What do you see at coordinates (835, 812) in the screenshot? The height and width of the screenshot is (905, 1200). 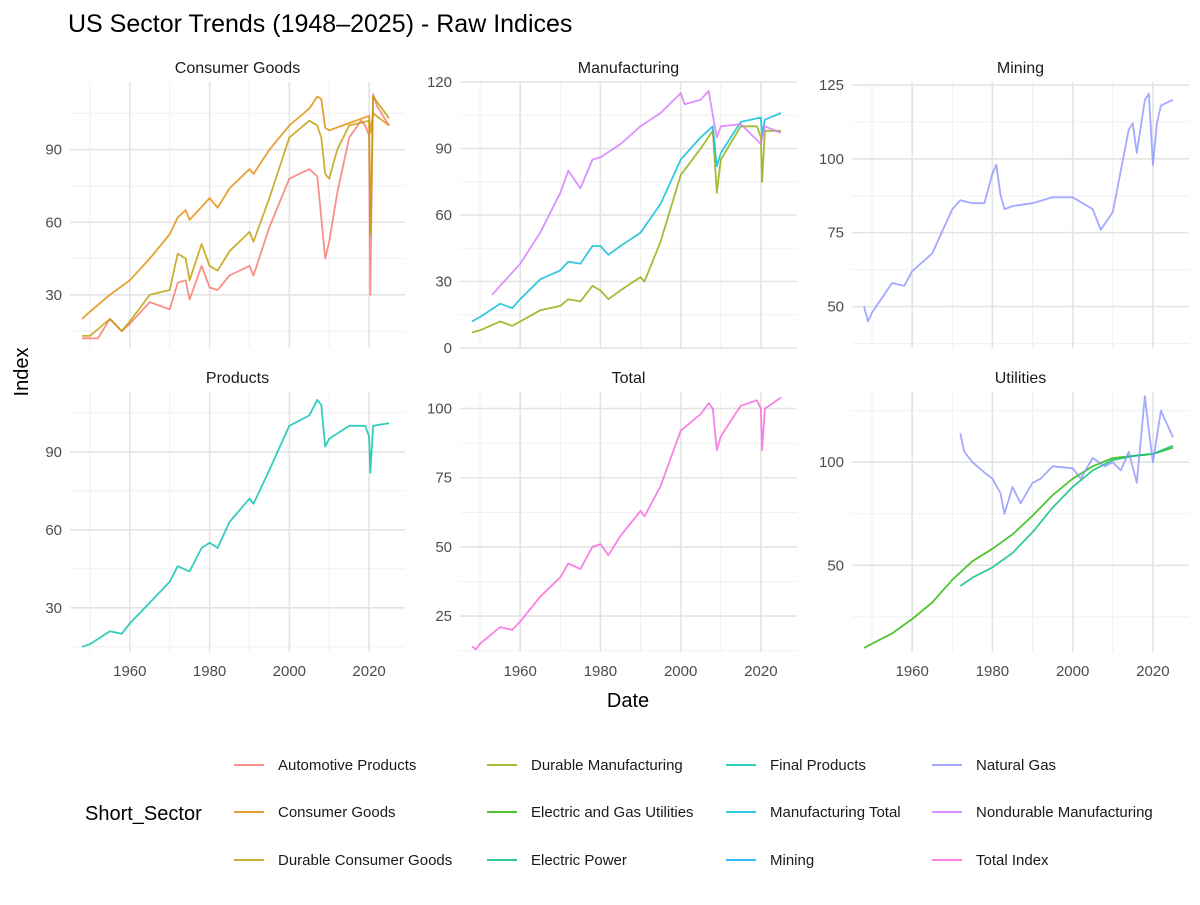 I see `legend-label: Manufacturing Total` at bounding box center [835, 812].